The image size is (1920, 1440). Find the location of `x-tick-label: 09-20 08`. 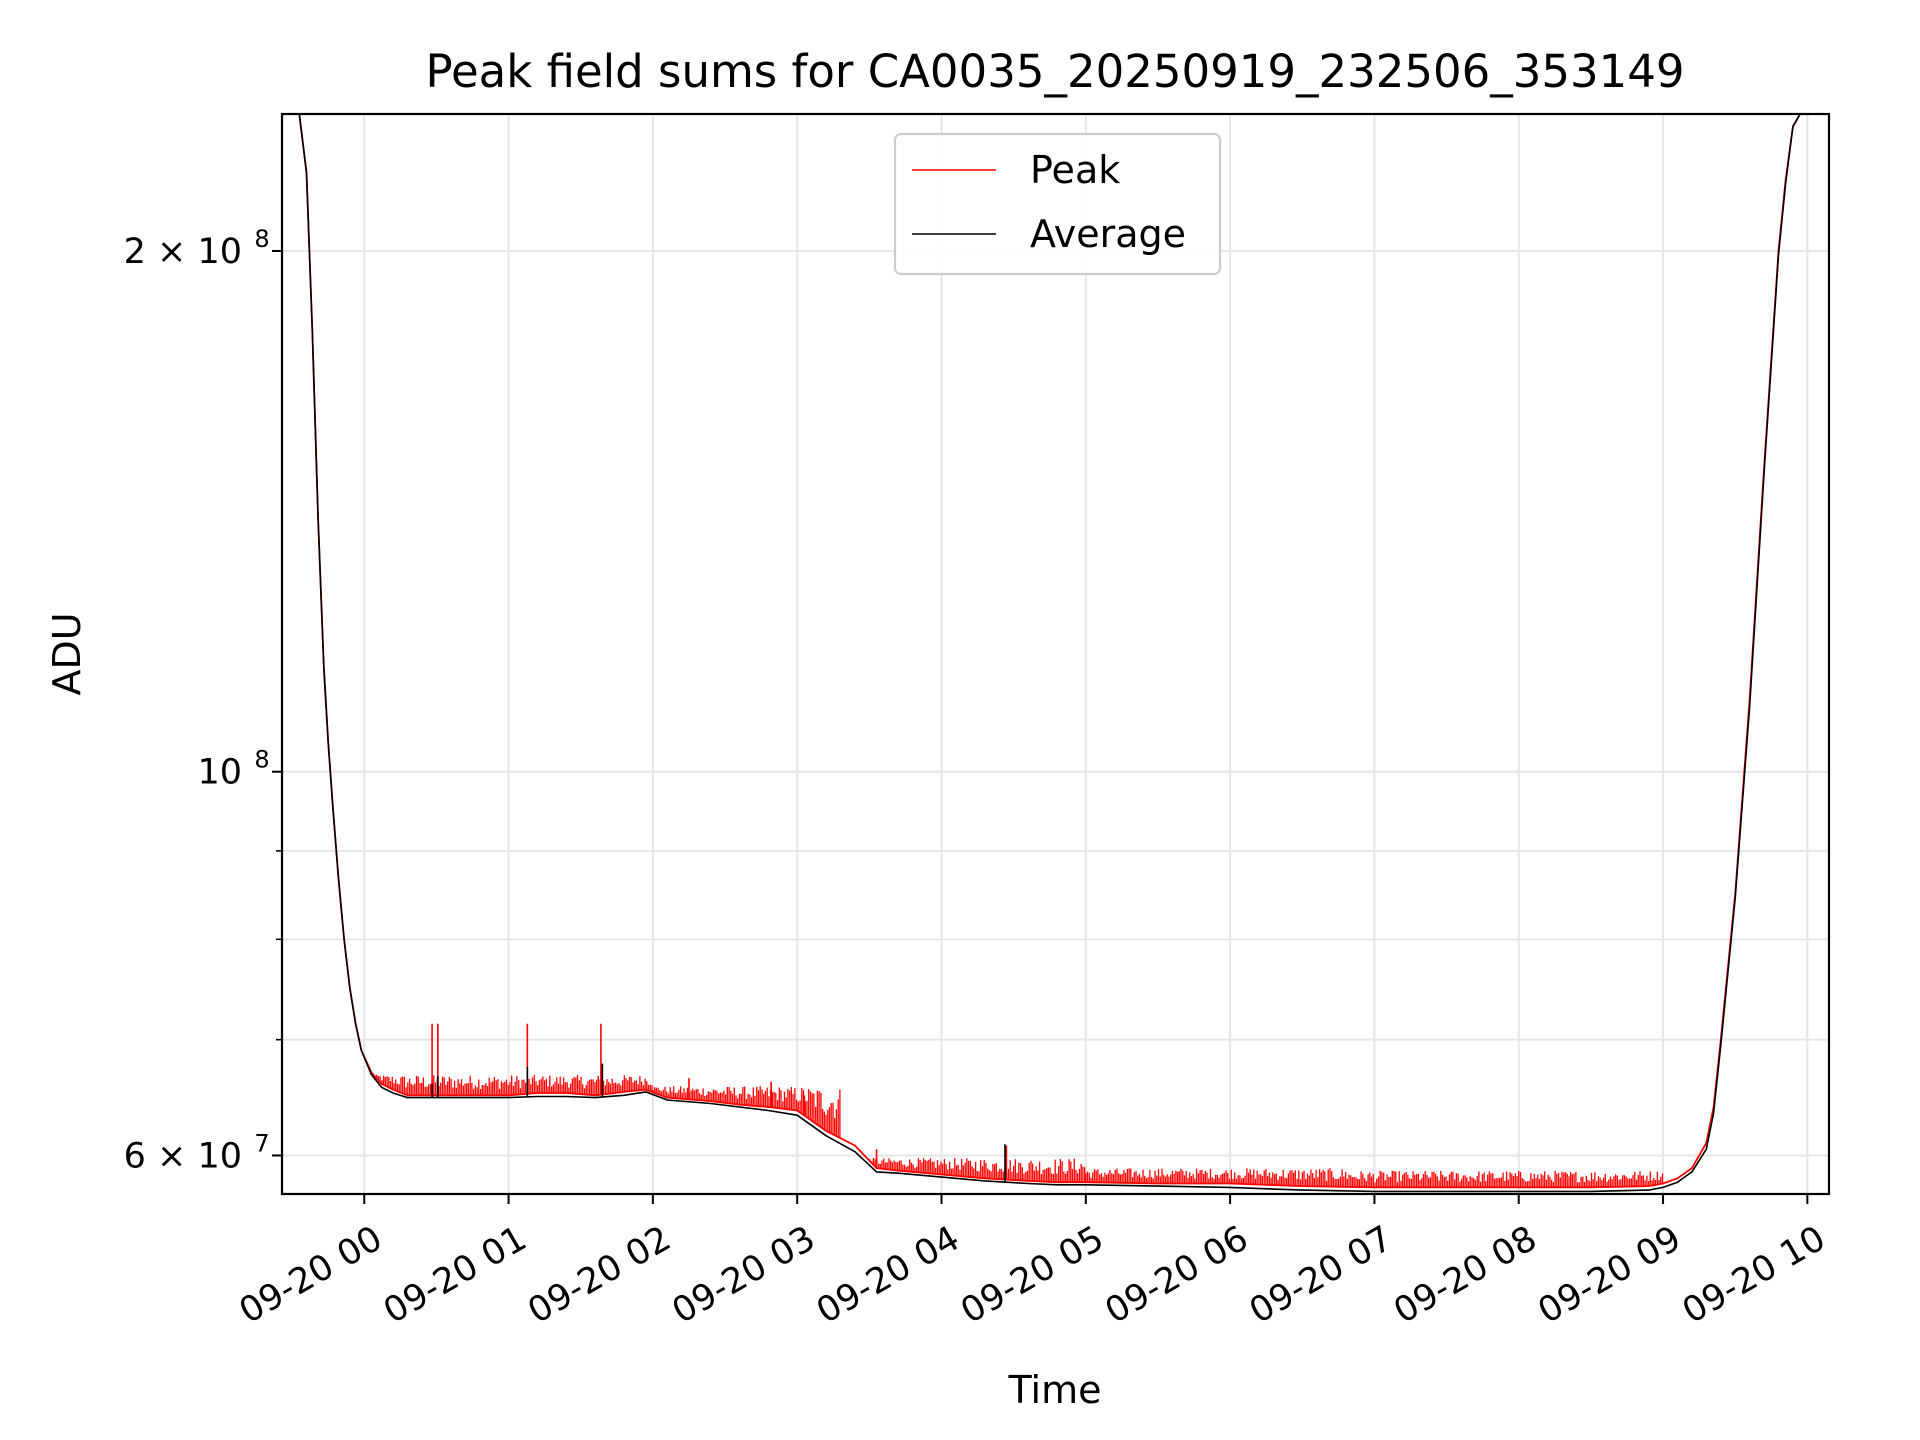

x-tick-label: 09-20 08 is located at coordinates (1465, 1275).